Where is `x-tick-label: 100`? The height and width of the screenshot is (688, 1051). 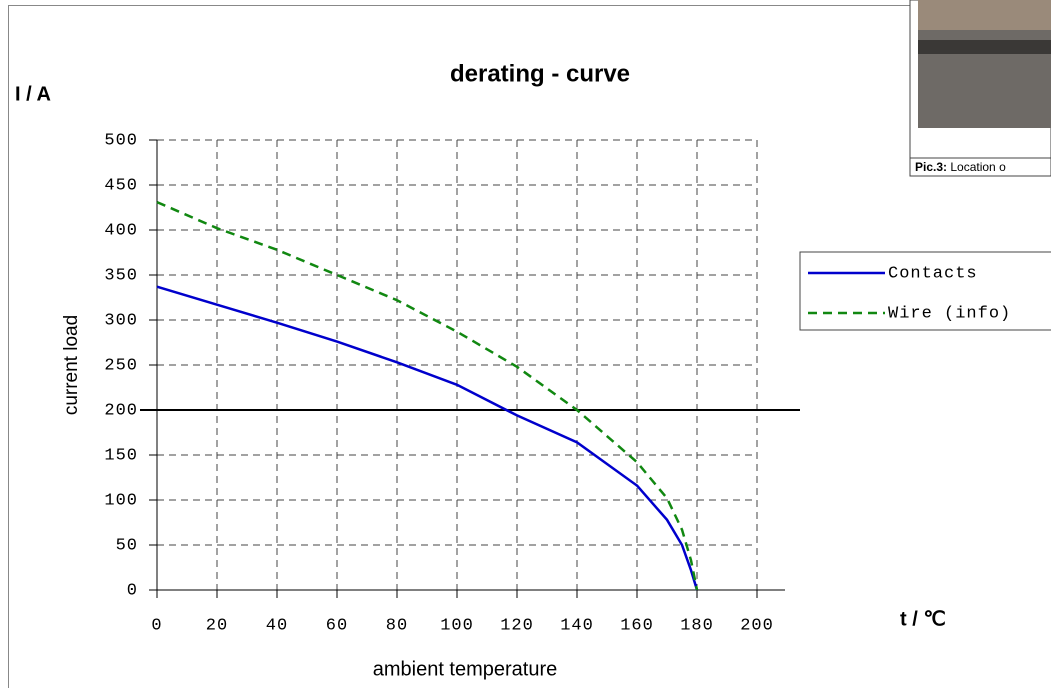
x-tick-label: 100 is located at coordinates (457, 625).